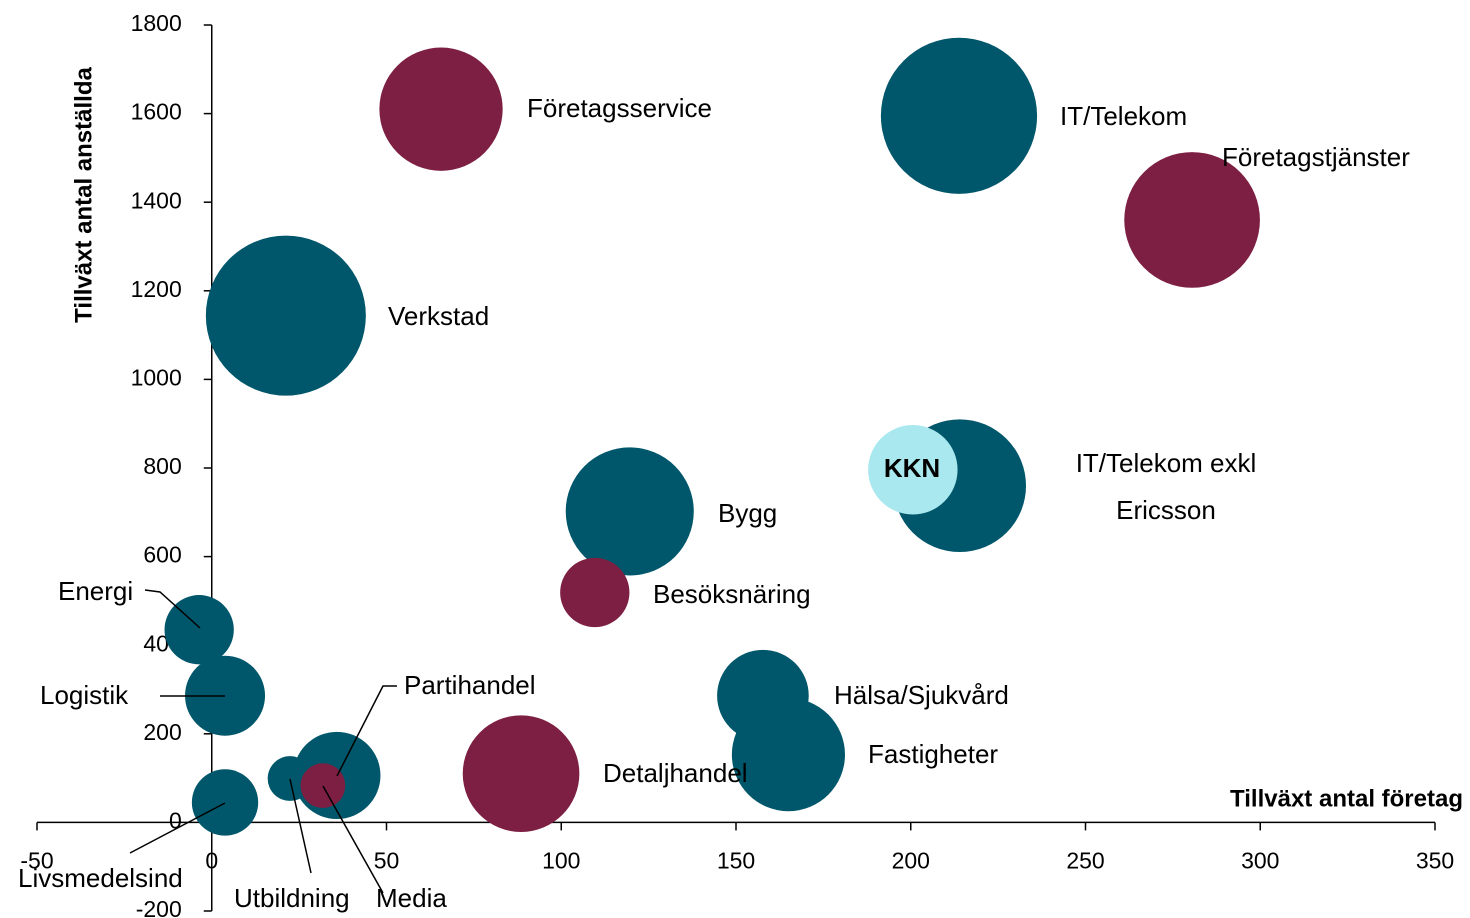  I want to click on x-tick-label: 300, so click(1260, 860).